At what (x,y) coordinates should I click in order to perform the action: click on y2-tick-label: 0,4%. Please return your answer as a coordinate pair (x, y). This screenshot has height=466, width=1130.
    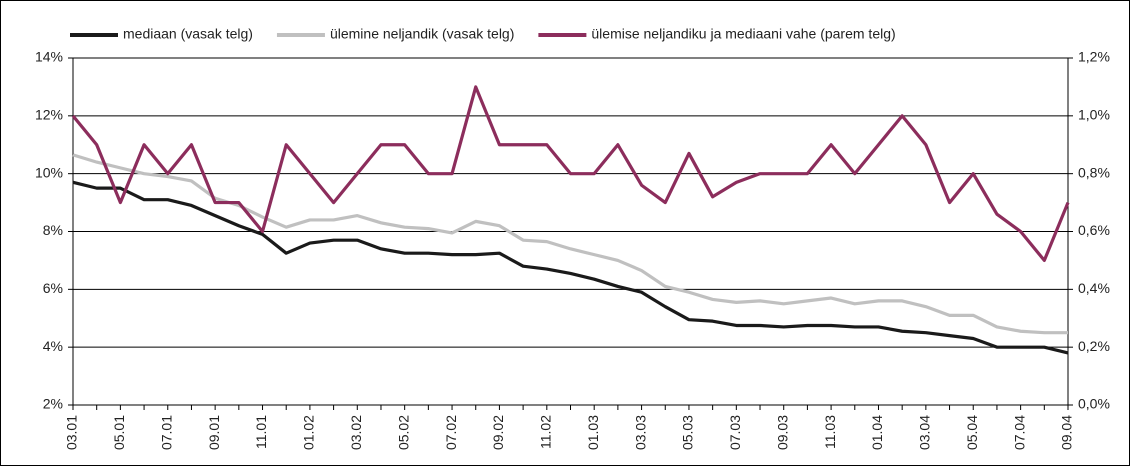
    Looking at the image, I should click on (1094, 288).